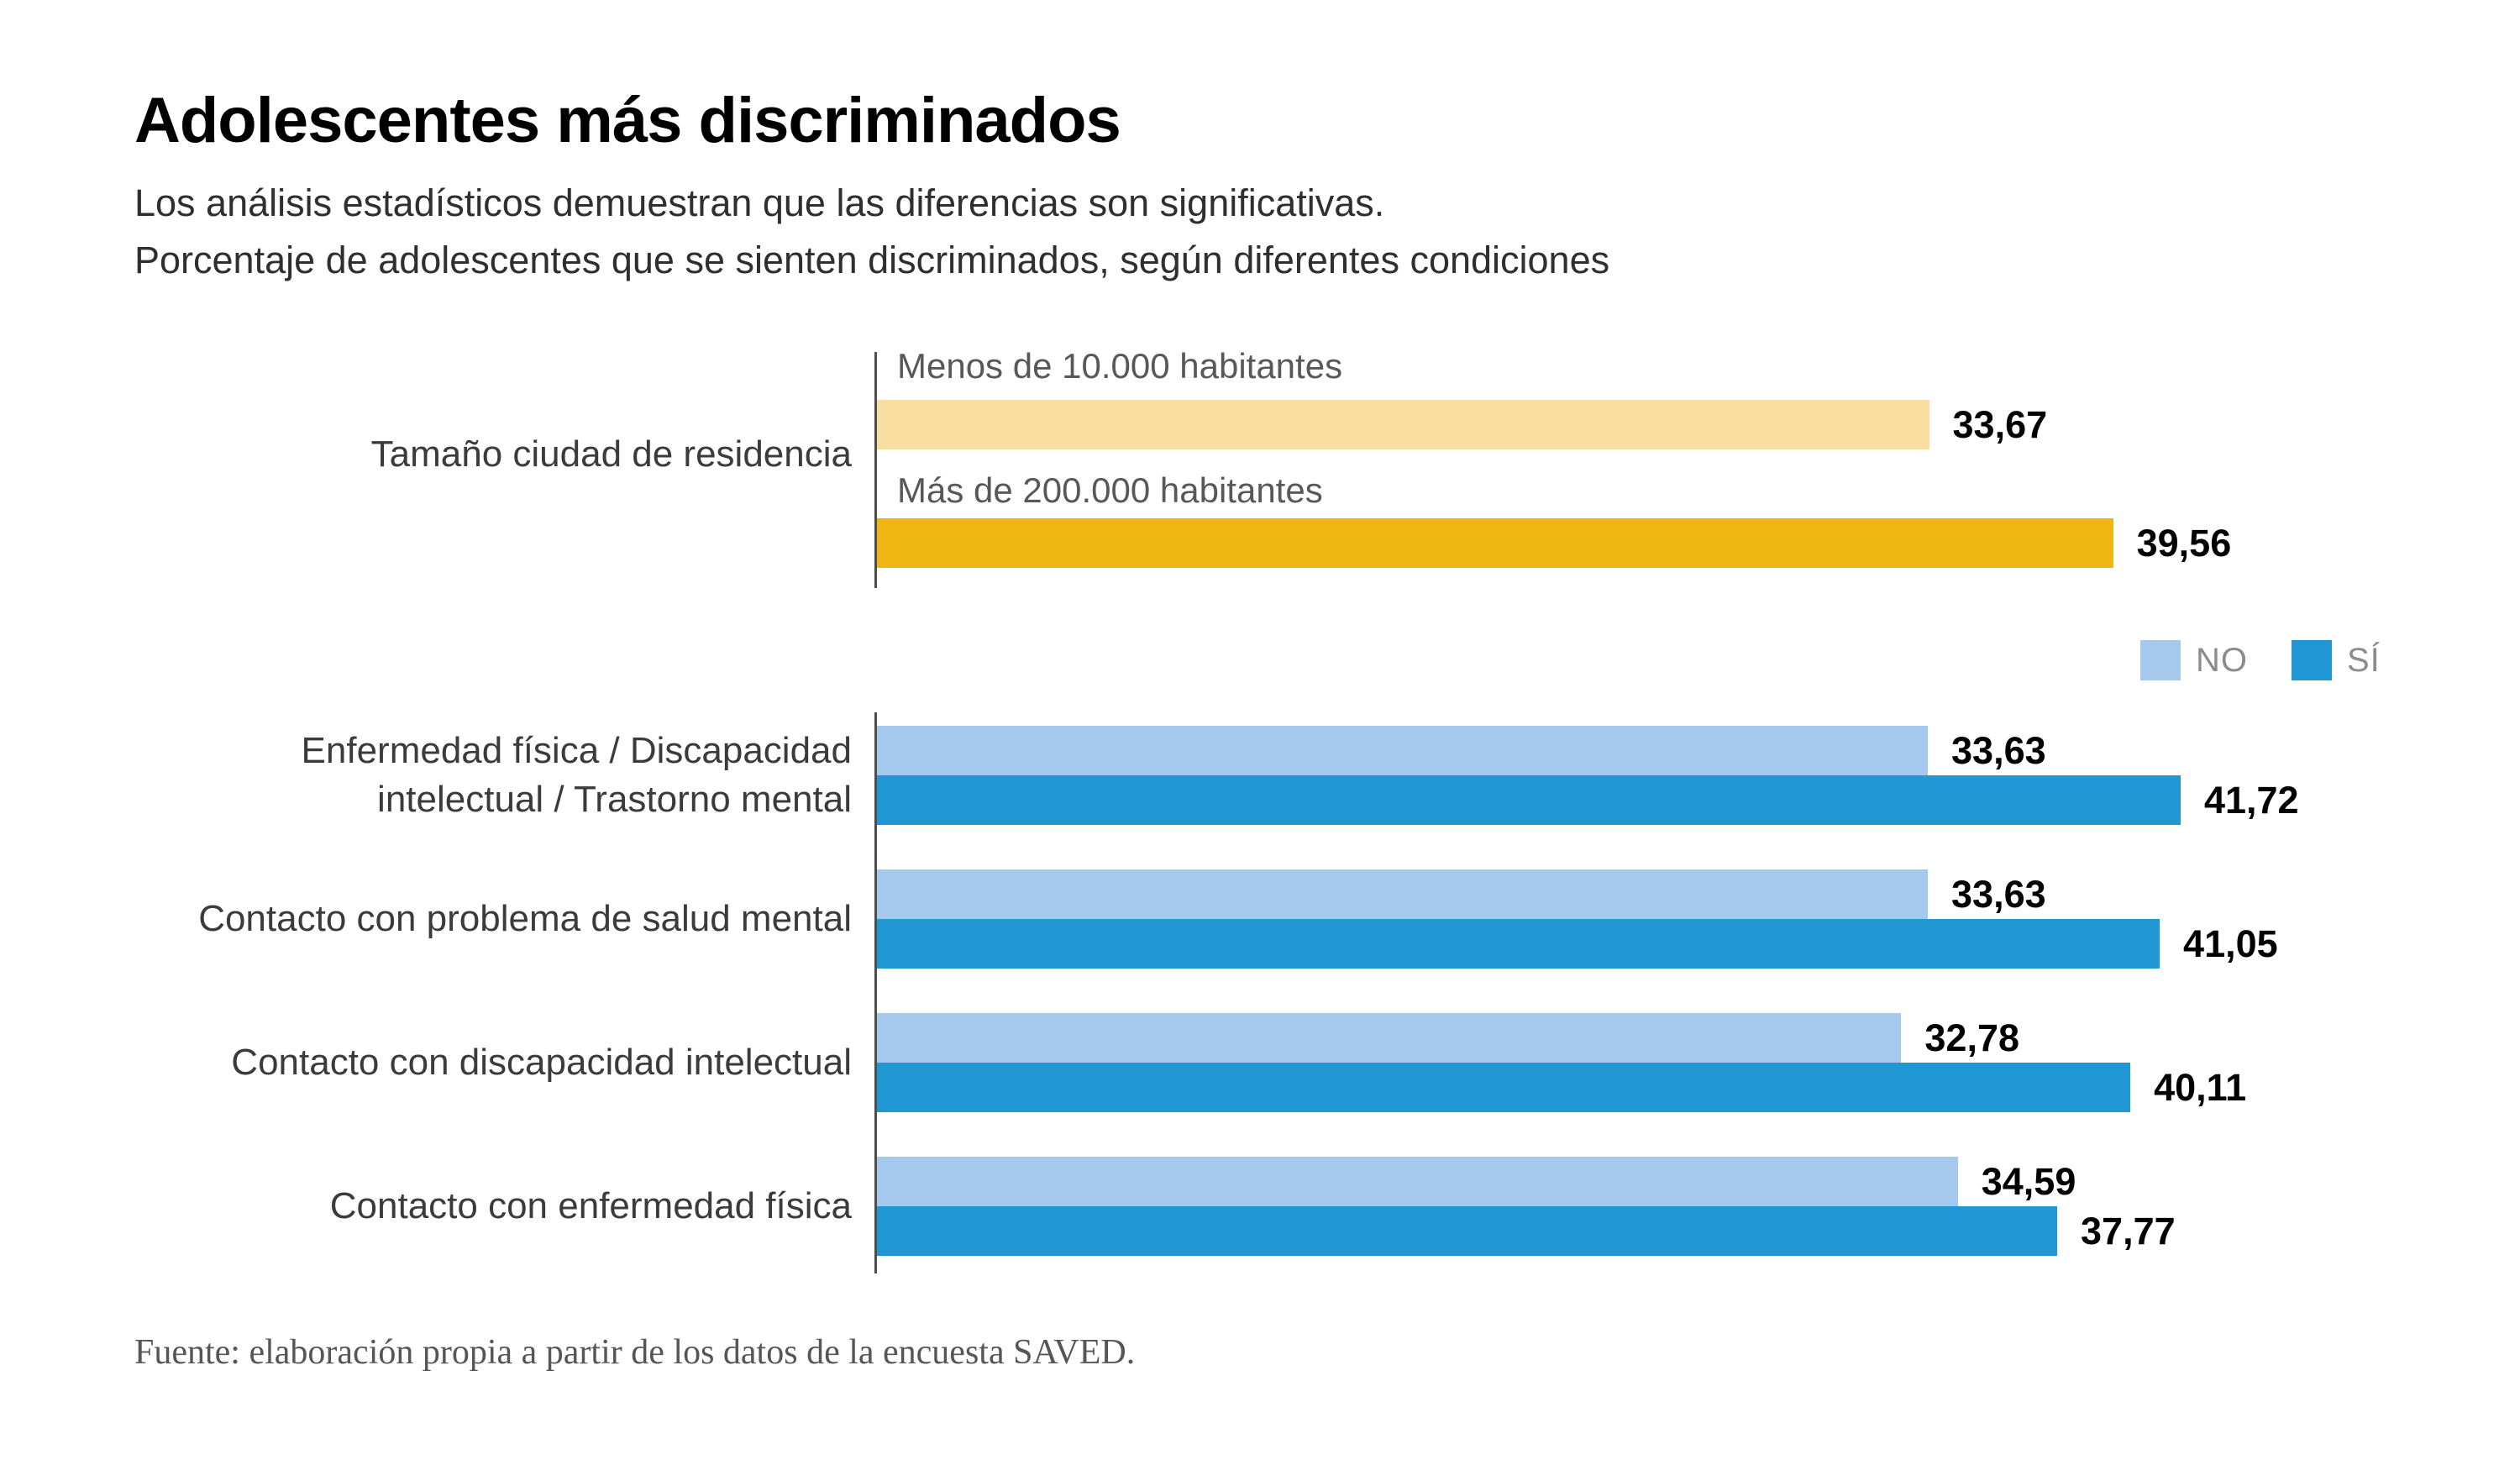 The image size is (2520, 1465). I want to click on legend-label-si: SÍ, so click(2364, 660).